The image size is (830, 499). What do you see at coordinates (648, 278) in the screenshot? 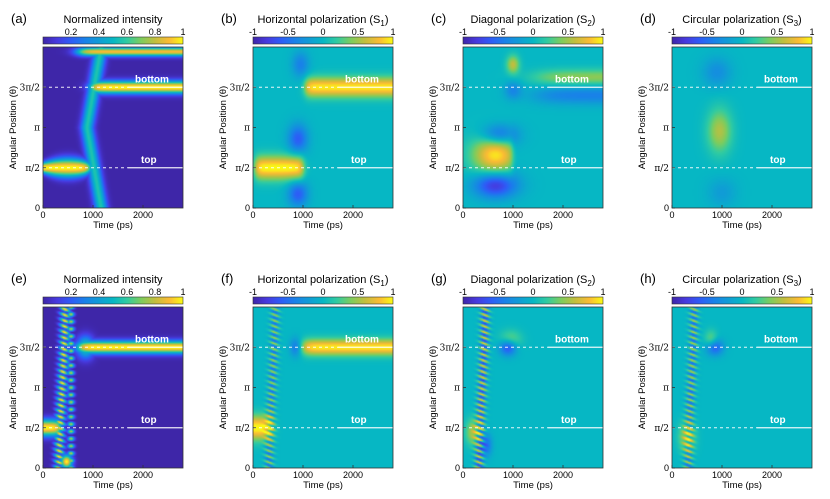
I see `panel-label: (h)` at bounding box center [648, 278].